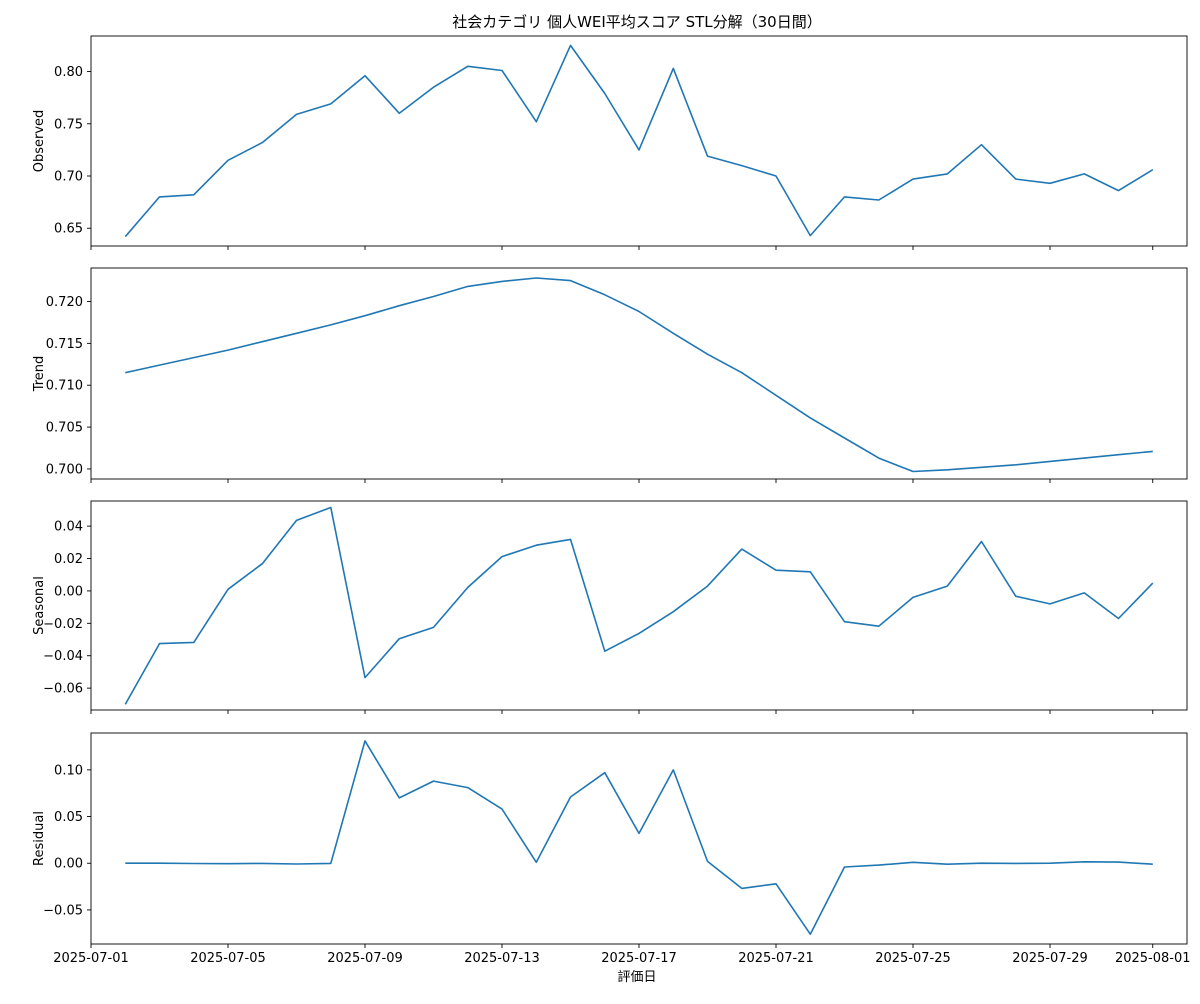 Image resolution: width=1200 pixels, height=1004 pixels. Describe the element at coordinates (68, 72) in the screenshot. I see `y-tick-label: 0.80` at that location.